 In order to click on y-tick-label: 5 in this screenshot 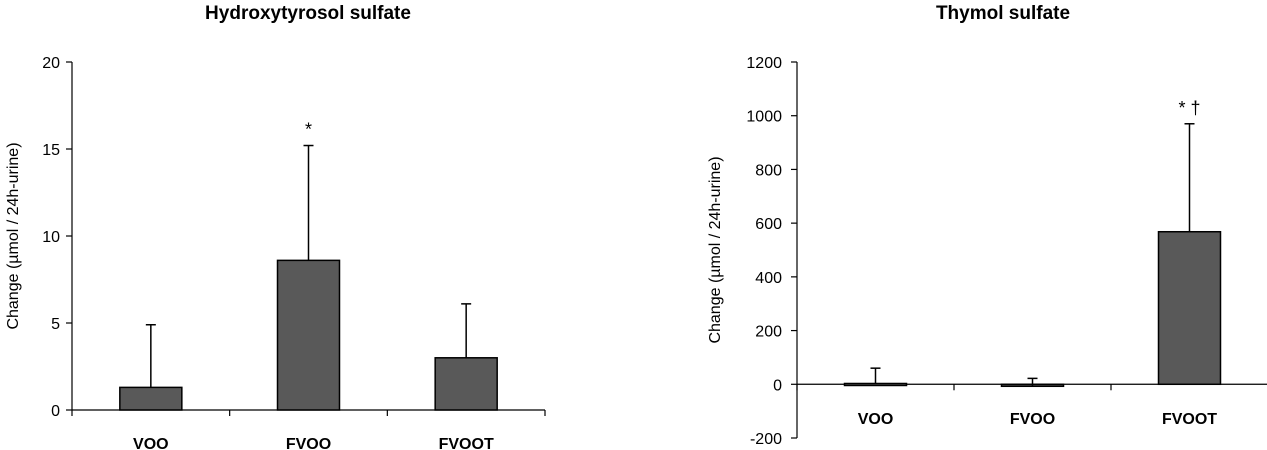, I will do `click(55, 324)`.